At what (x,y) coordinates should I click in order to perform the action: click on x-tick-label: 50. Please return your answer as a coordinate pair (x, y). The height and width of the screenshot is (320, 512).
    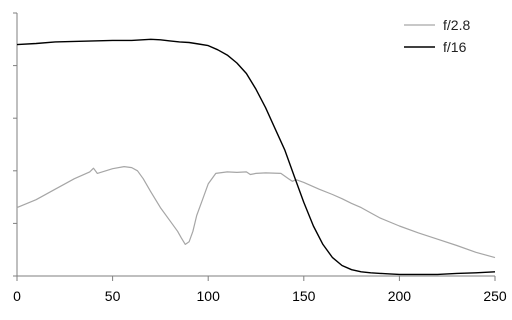
    Looking at the image, I should click on (113, 296).